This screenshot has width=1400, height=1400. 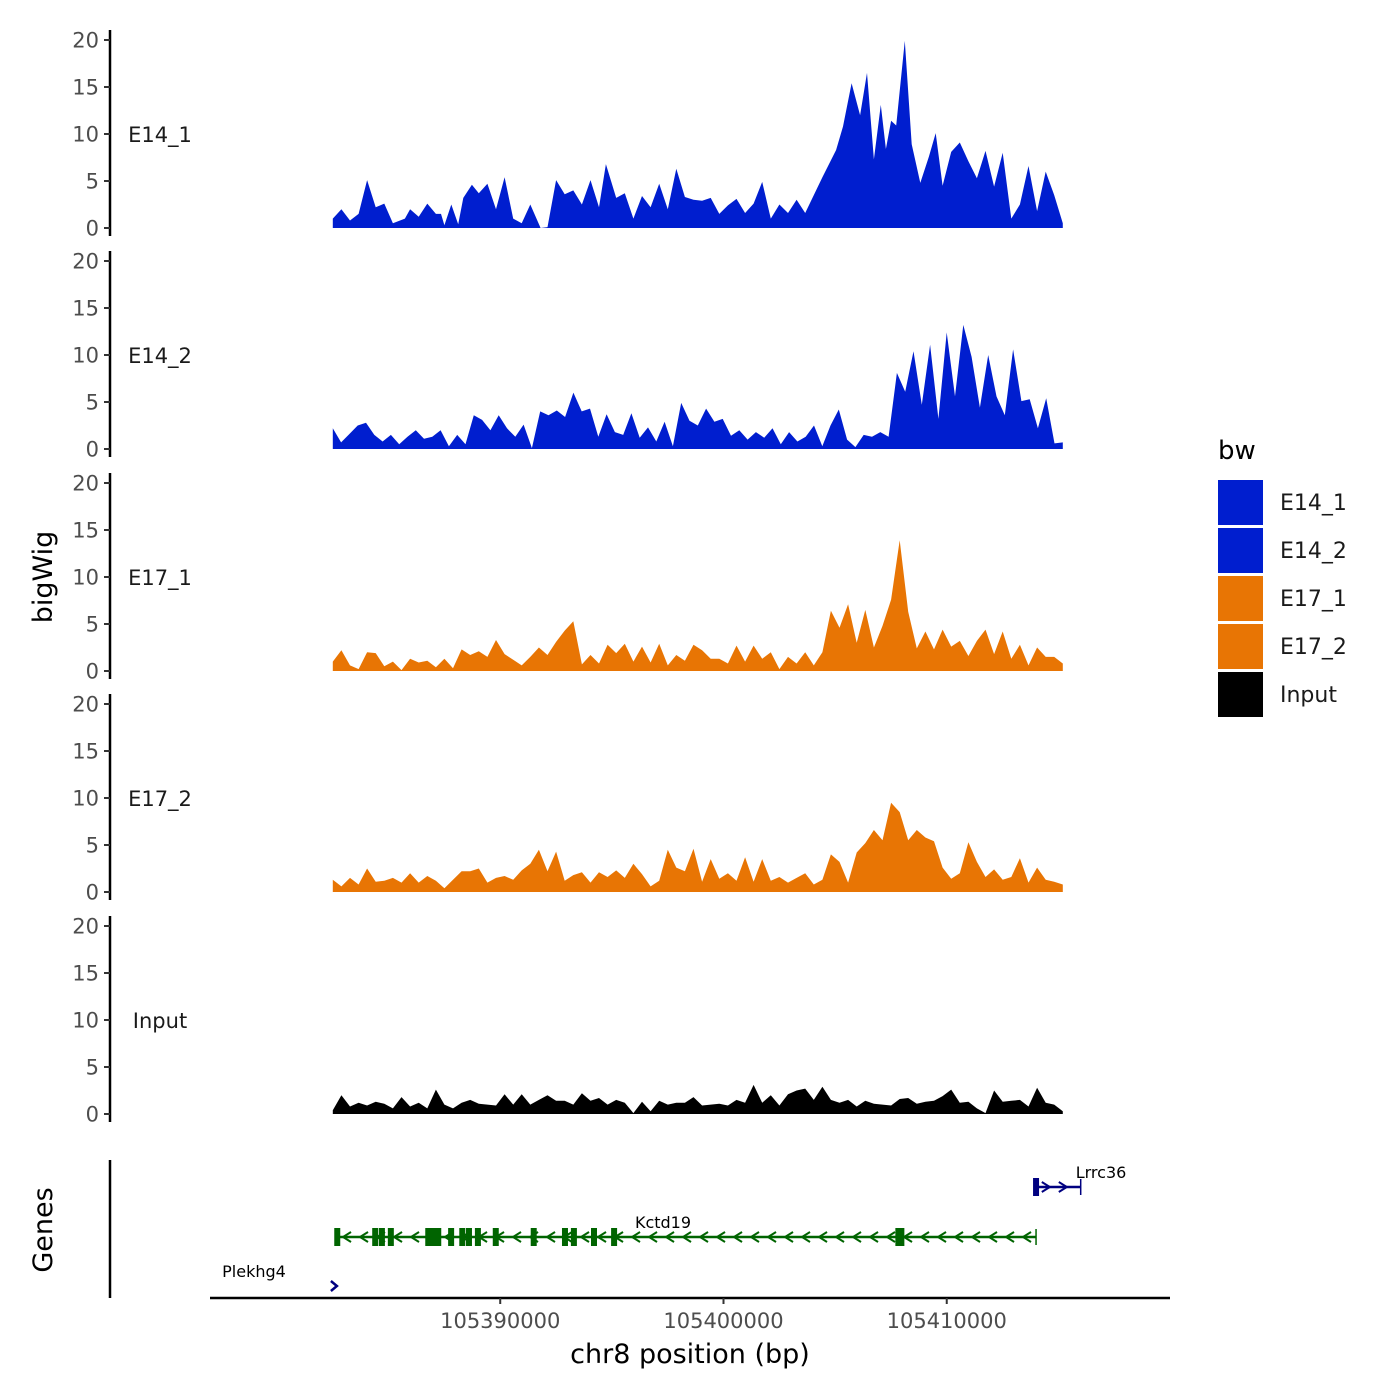 I want to click on legend-item-E17_1: E17_1, so click(x=1282, y=598).